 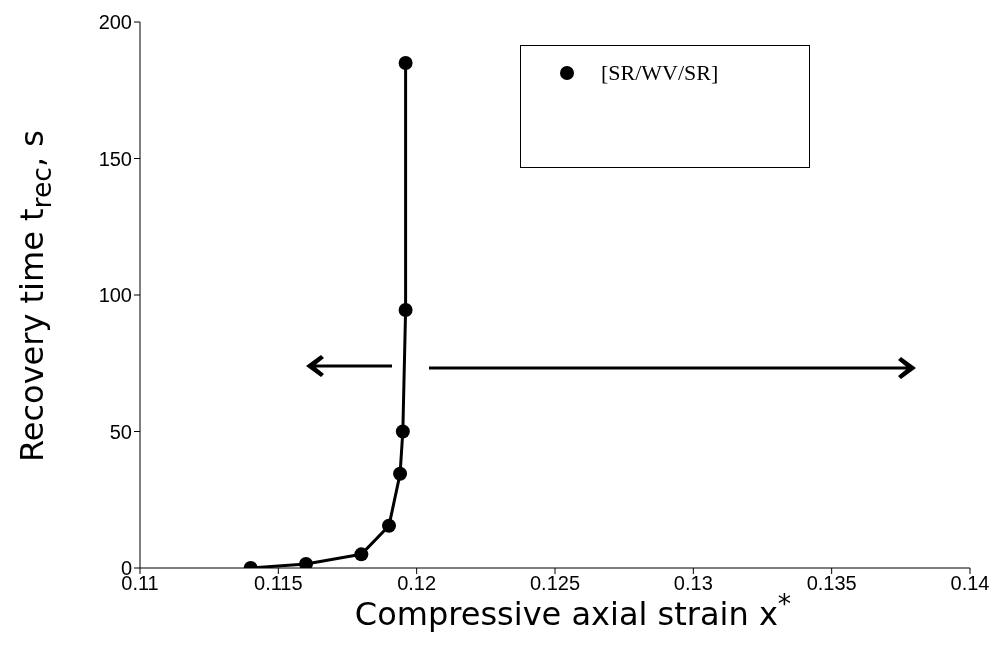 What do you see at coordinates (417, 583) in the screenshot?
I see `x-tick-label: 0.12` at bounding box center [417, 583].